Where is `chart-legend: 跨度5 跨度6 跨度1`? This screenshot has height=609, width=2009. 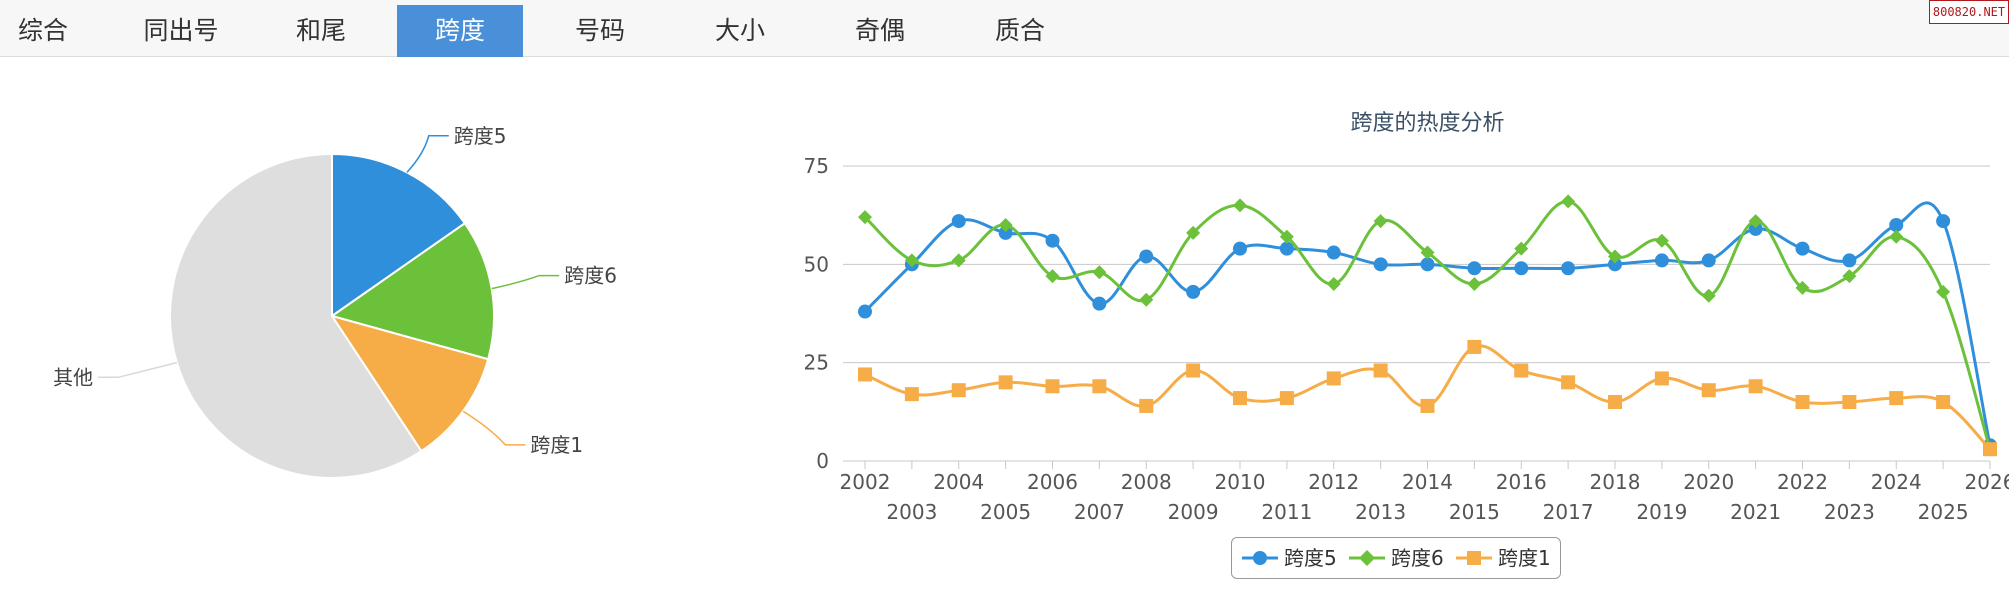
chart-legend: 跨度5 跨度6 跨度1 is located at coordinates (1396, 558).